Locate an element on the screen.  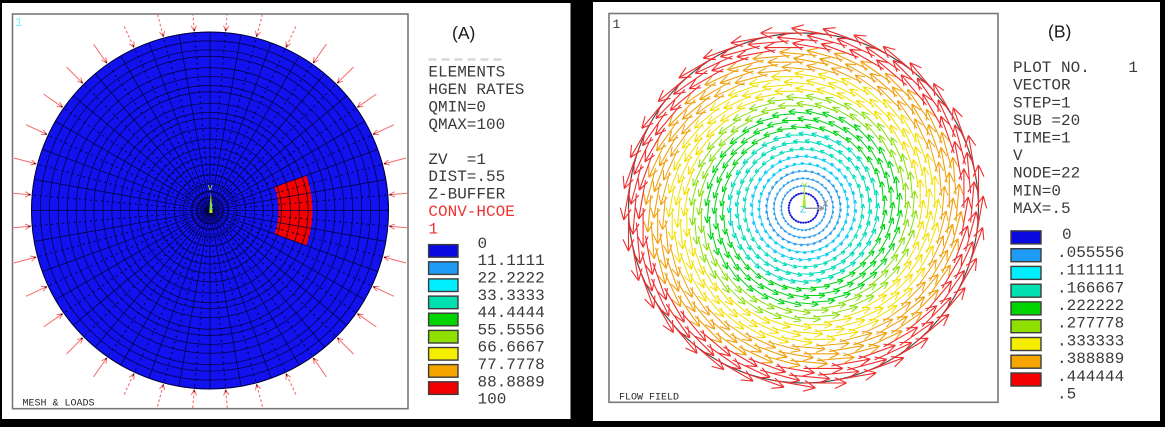
svg-text: X is located at coordinates (826, 205).